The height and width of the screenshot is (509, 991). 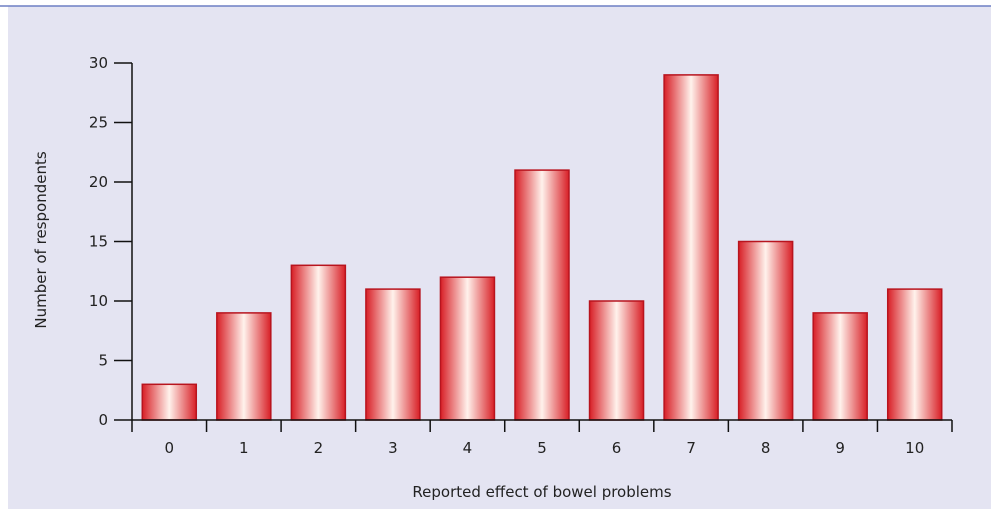 I want to click on y-axis: 0 5 10 15 20 25 30, so click(x=111, y=241).